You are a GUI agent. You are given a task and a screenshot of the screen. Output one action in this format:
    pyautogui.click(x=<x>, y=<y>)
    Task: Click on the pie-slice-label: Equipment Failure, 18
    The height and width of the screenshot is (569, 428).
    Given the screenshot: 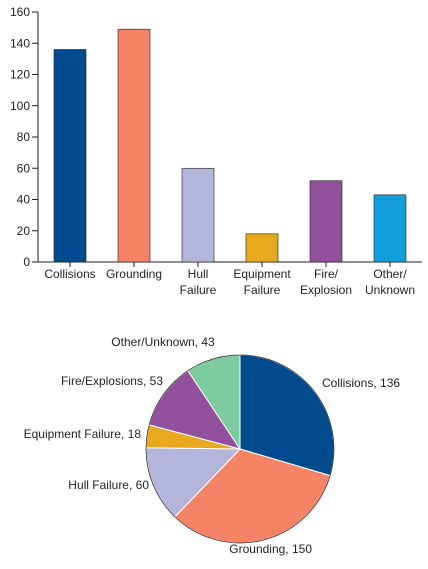 What is the action you would take?
    pyautogui.click(x=83, y=434)
    